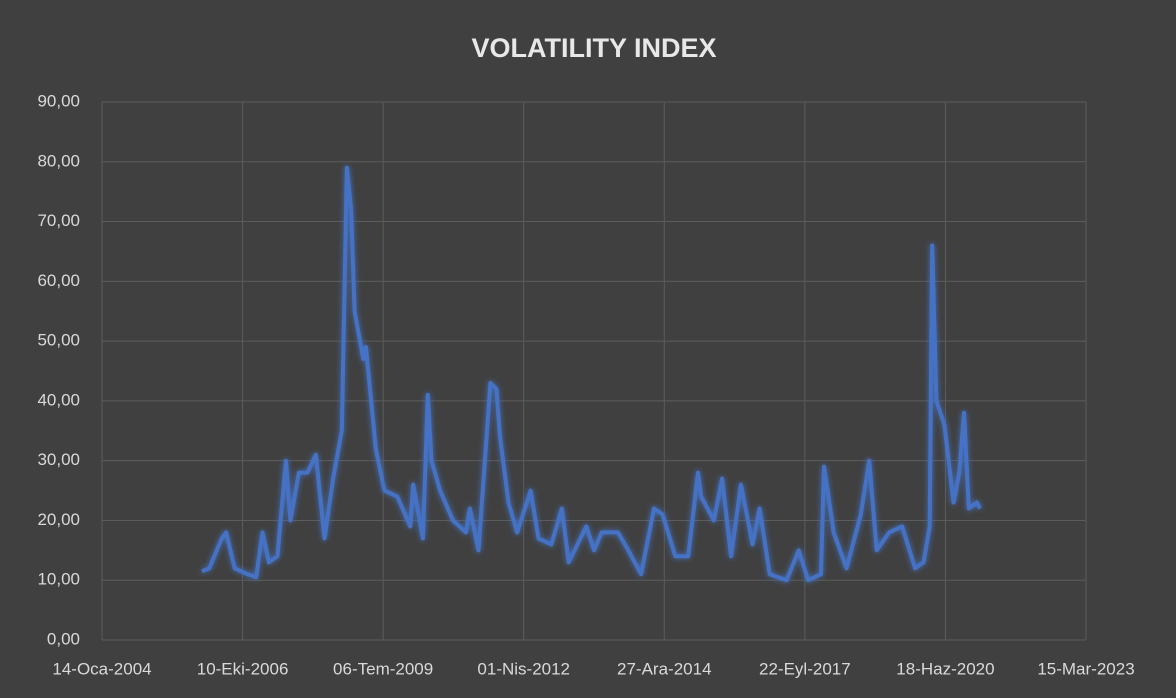 Image resolution: width=1176 pixels, height=698 pixels. I want to click on x-tick-label: 15-Mar-2023, so click(1085, 668).